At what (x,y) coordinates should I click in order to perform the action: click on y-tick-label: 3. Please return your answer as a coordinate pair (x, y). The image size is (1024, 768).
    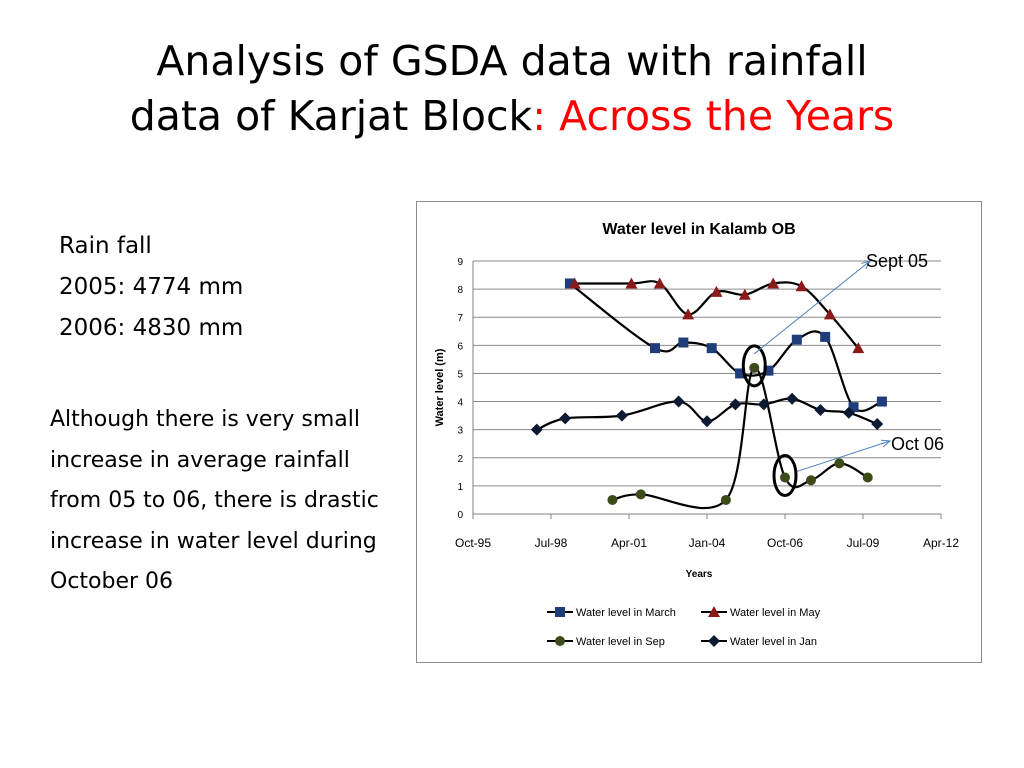
    Looking at the image, I should click on (460, 431).